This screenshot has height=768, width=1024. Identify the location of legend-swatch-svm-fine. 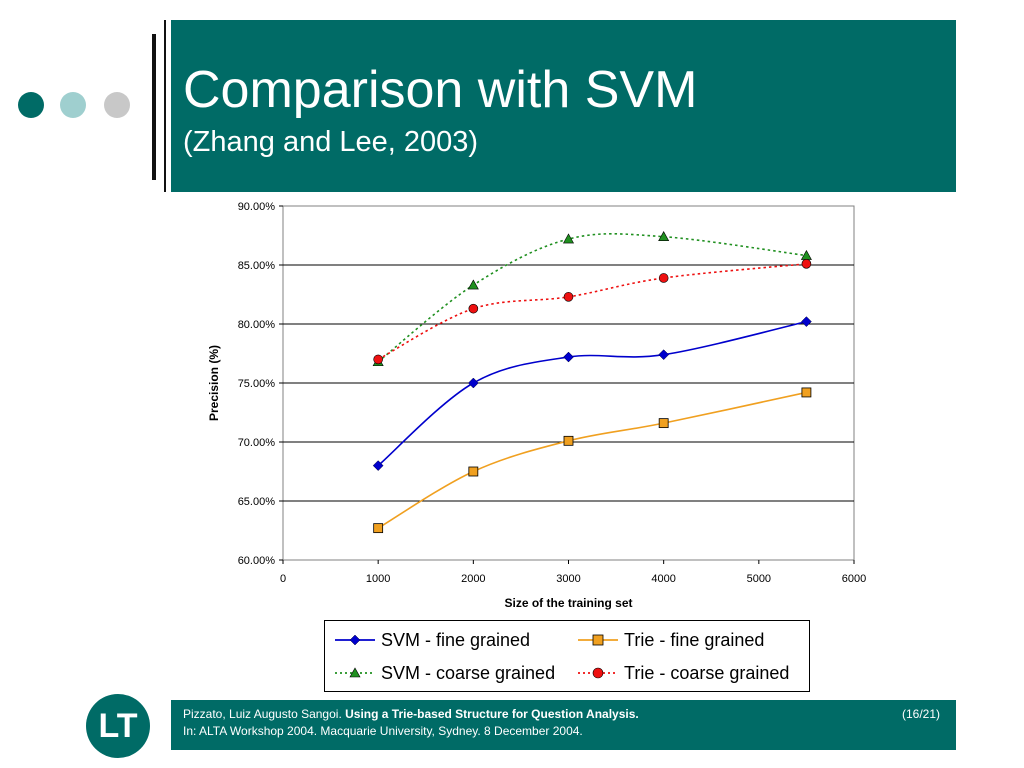
(355, 640).